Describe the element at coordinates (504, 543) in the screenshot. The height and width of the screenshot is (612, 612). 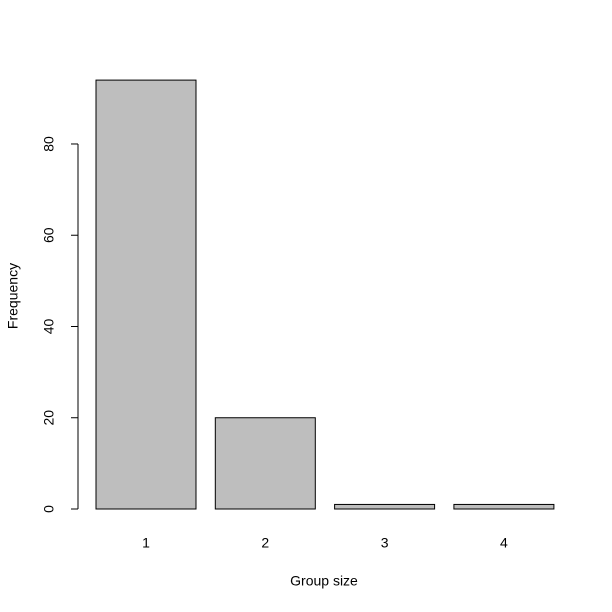
I see `x-tick-label: 4` at that location.